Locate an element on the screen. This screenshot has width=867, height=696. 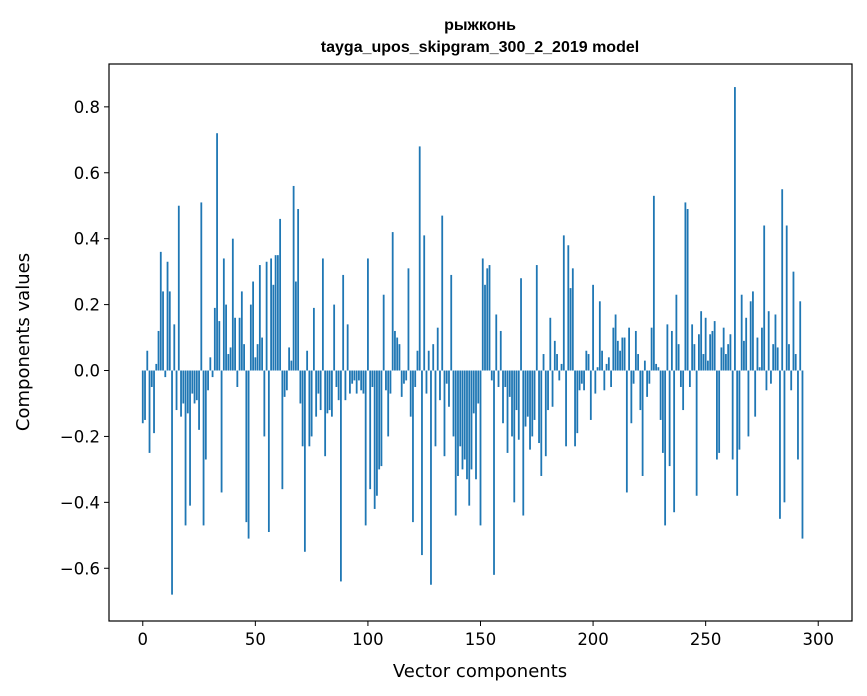
y-tick-label: 0.6 is located at coordinates (87, 173).